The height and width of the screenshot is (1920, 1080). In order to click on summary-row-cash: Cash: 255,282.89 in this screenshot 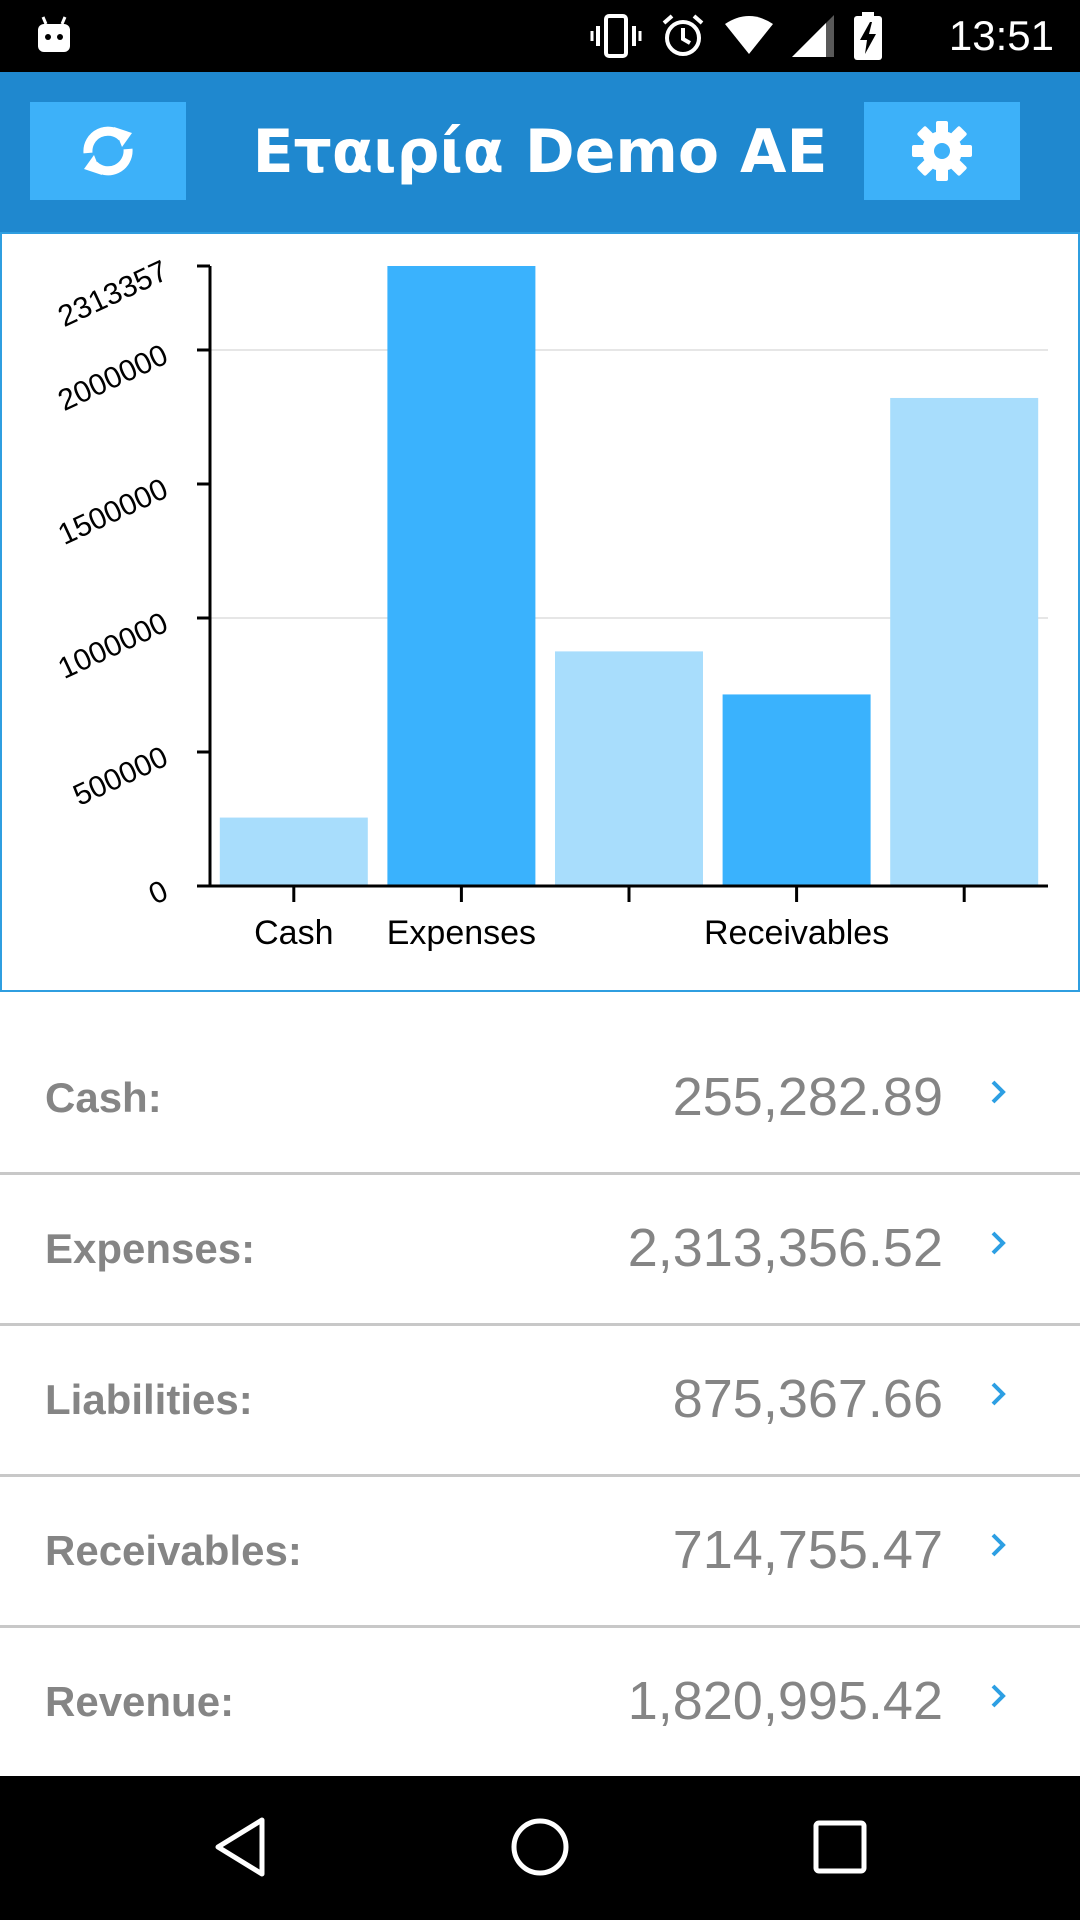, I will do `click(540, 1099)`.